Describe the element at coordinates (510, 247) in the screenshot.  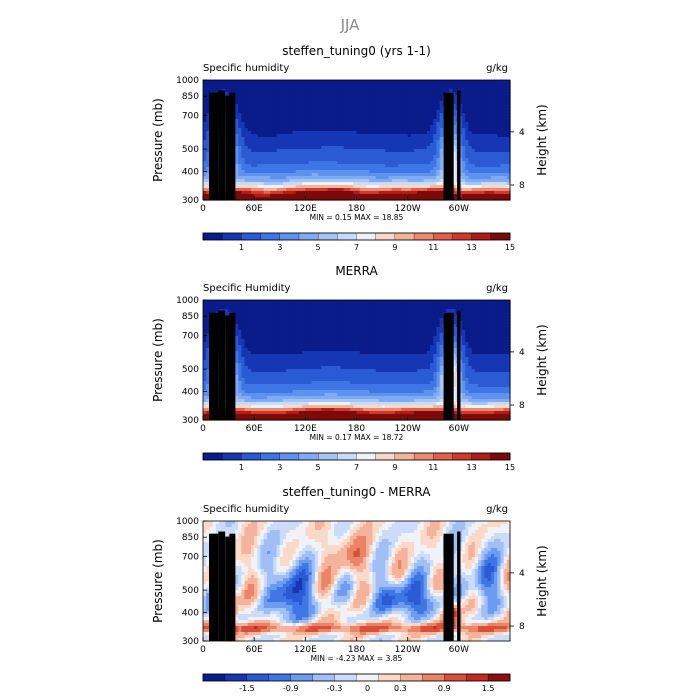
I see `colorbar-tick-label: 15` at that location.